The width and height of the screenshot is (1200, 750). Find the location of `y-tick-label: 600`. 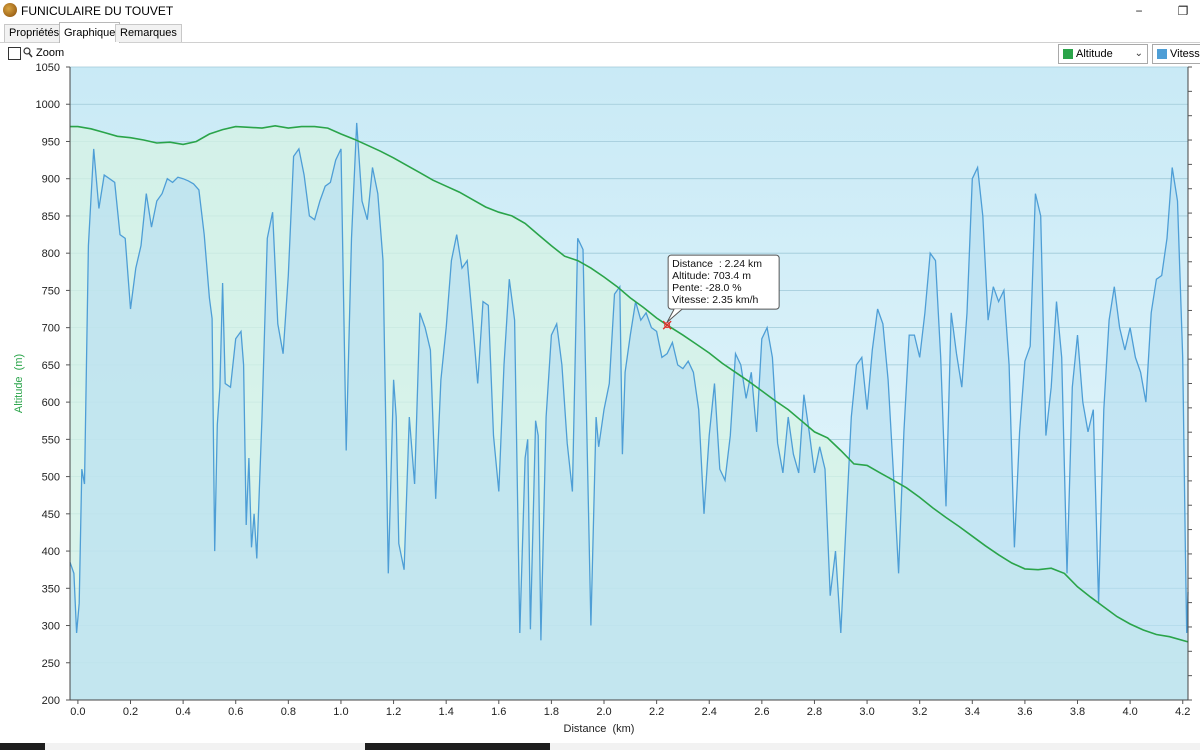

y-tick-label: 600 is located at coordinates (51, 403).